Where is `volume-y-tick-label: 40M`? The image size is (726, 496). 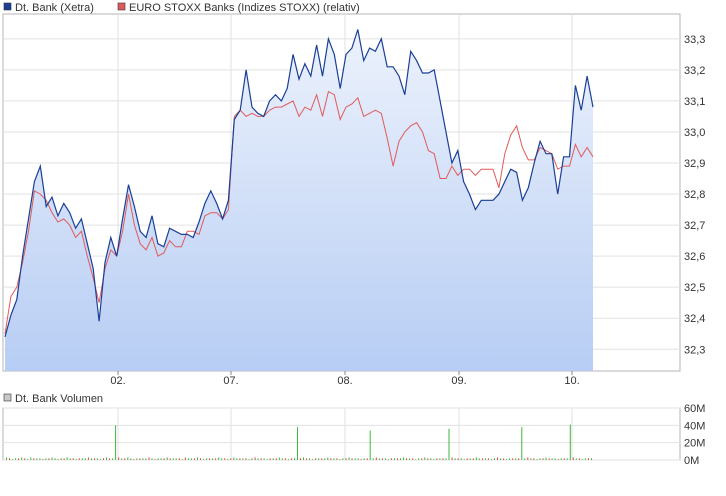 volume-y-tick-label: 40M is located at coordinates (694, 426).